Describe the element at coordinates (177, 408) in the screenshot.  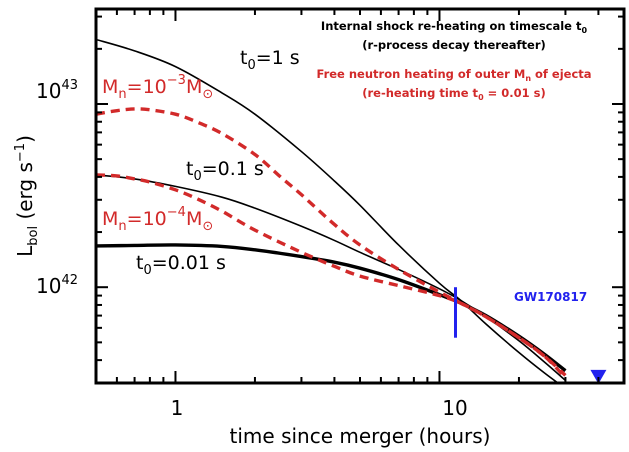
I see `x-tick-label-1: 1` at that location.